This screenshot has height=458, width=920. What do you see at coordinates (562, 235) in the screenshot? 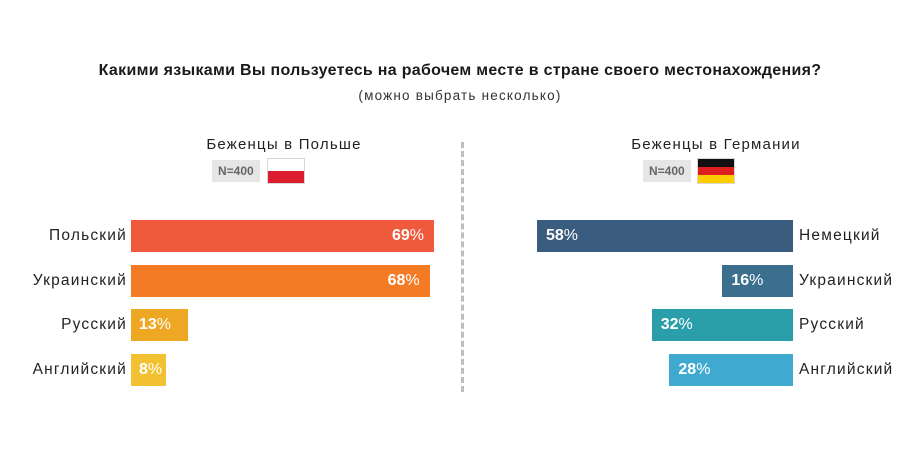
I see `bar-value-label: 58%` at bounding box center [562, 235].